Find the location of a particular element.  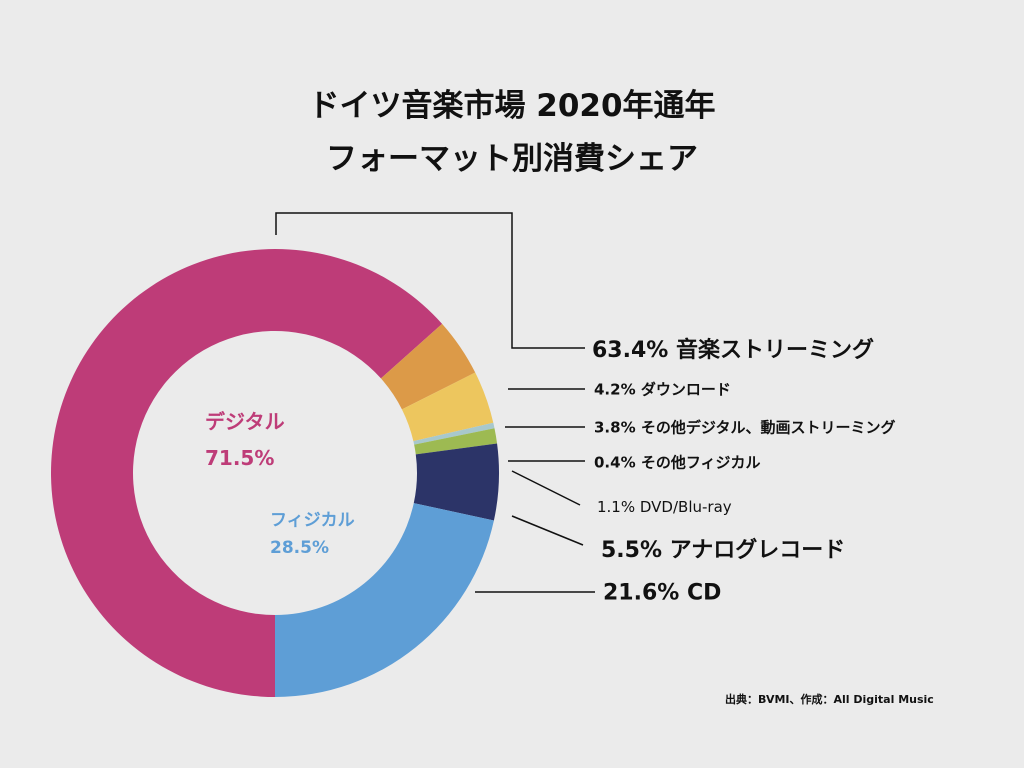

chart-title-line1: ドイツ音楽市場 2020年通年 is located at coordinates (512, 106).